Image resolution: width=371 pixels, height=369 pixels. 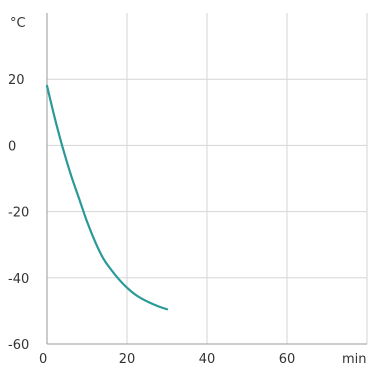 What do you see at coordinates (12, 146) in the screenshot?
I see `y-tick-label: 0` at bounding box center [12, 146].